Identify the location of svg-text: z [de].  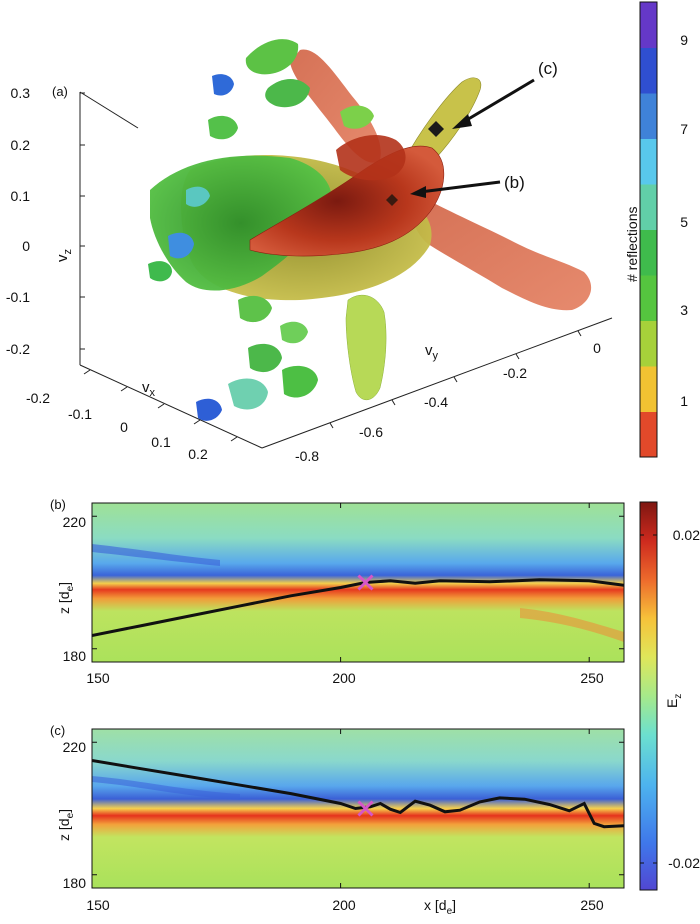
(66, 825).